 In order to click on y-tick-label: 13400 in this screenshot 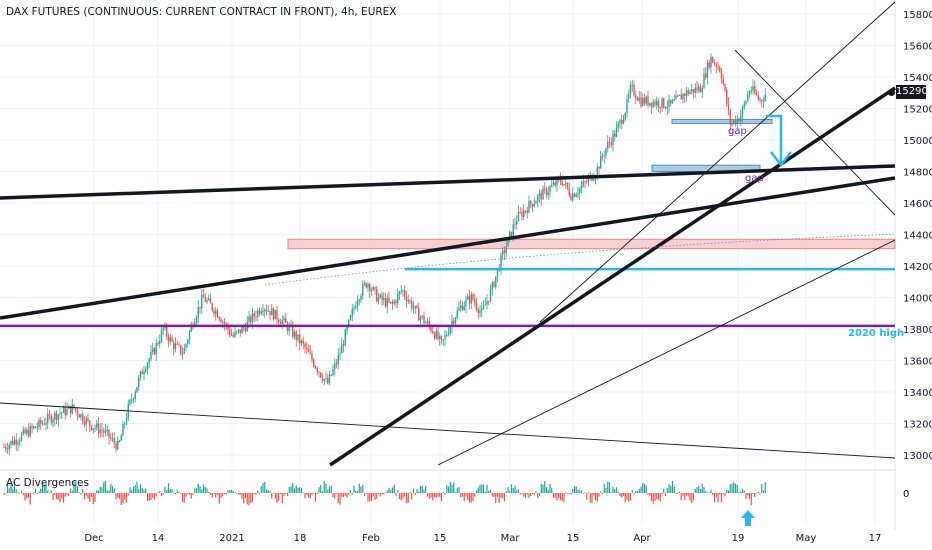, I will do `click(917, 393)`.